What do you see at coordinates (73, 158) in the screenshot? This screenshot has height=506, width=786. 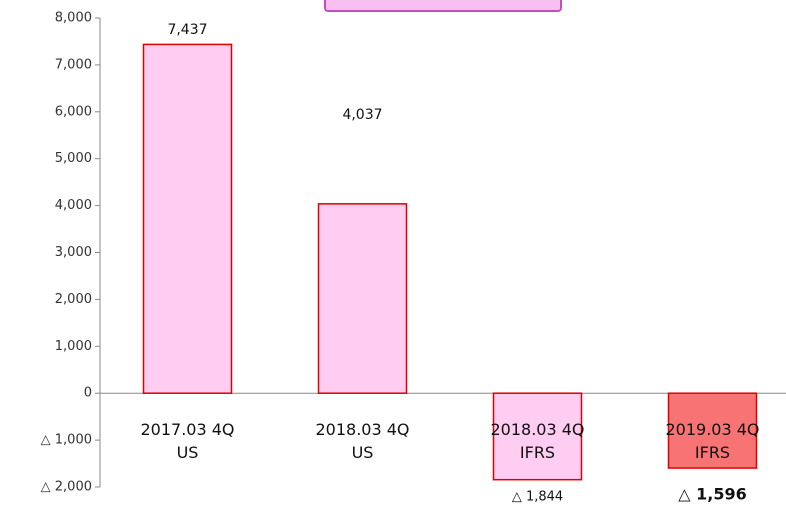 I see `y-tick-label: 5,000` at bounding box center [73, 158].